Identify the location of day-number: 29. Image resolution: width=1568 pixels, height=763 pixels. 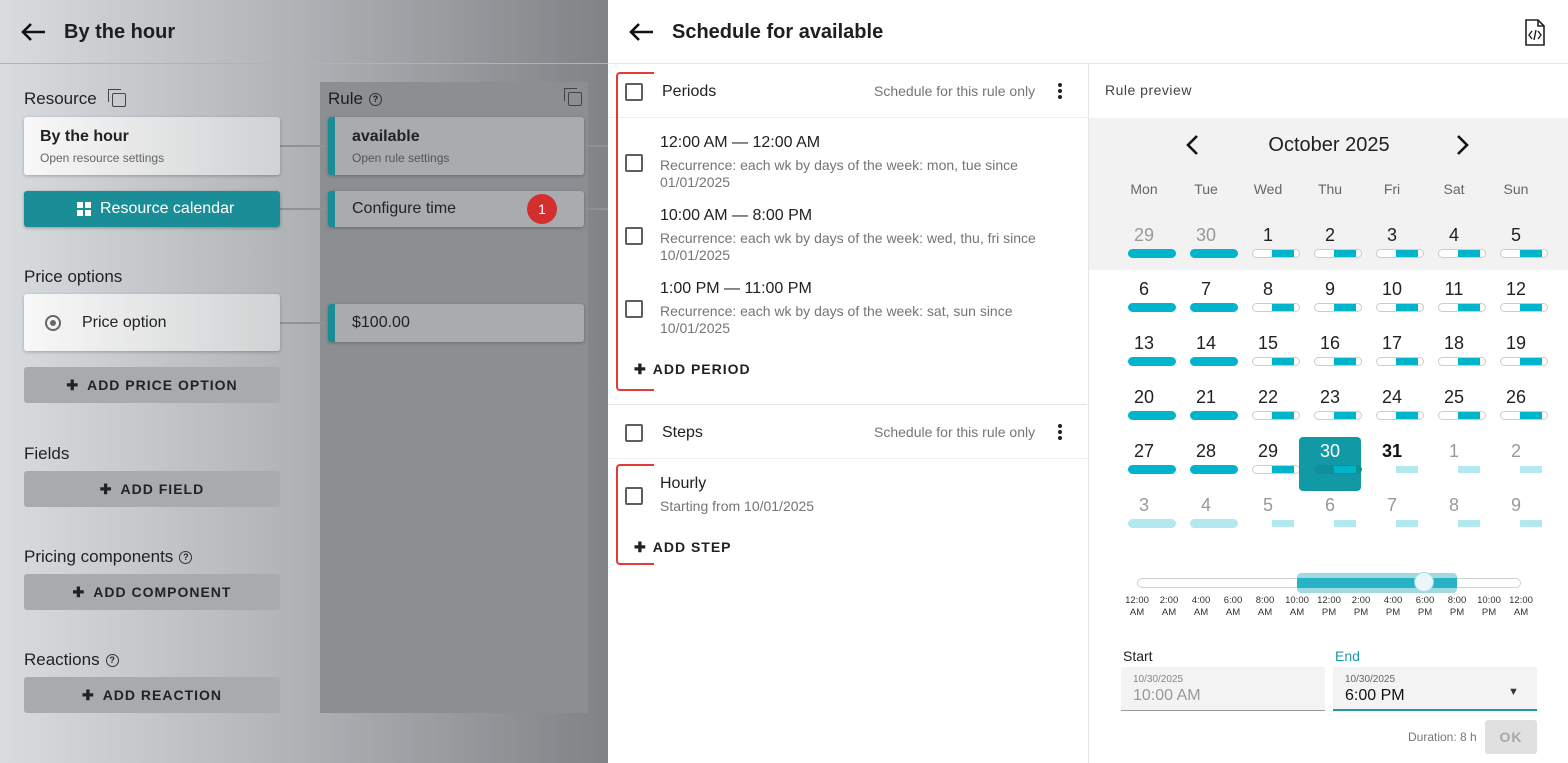
(1144, 235).